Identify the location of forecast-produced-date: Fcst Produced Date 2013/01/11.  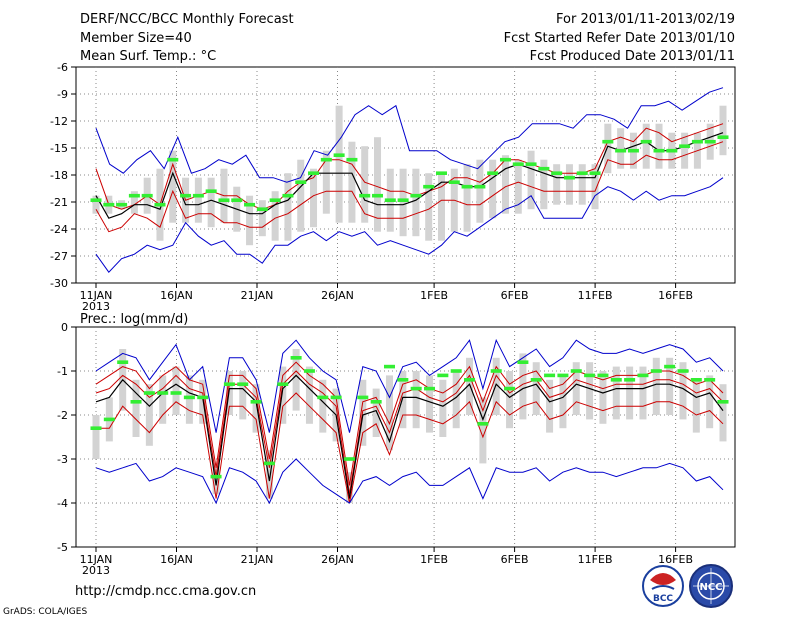
(632, 56).